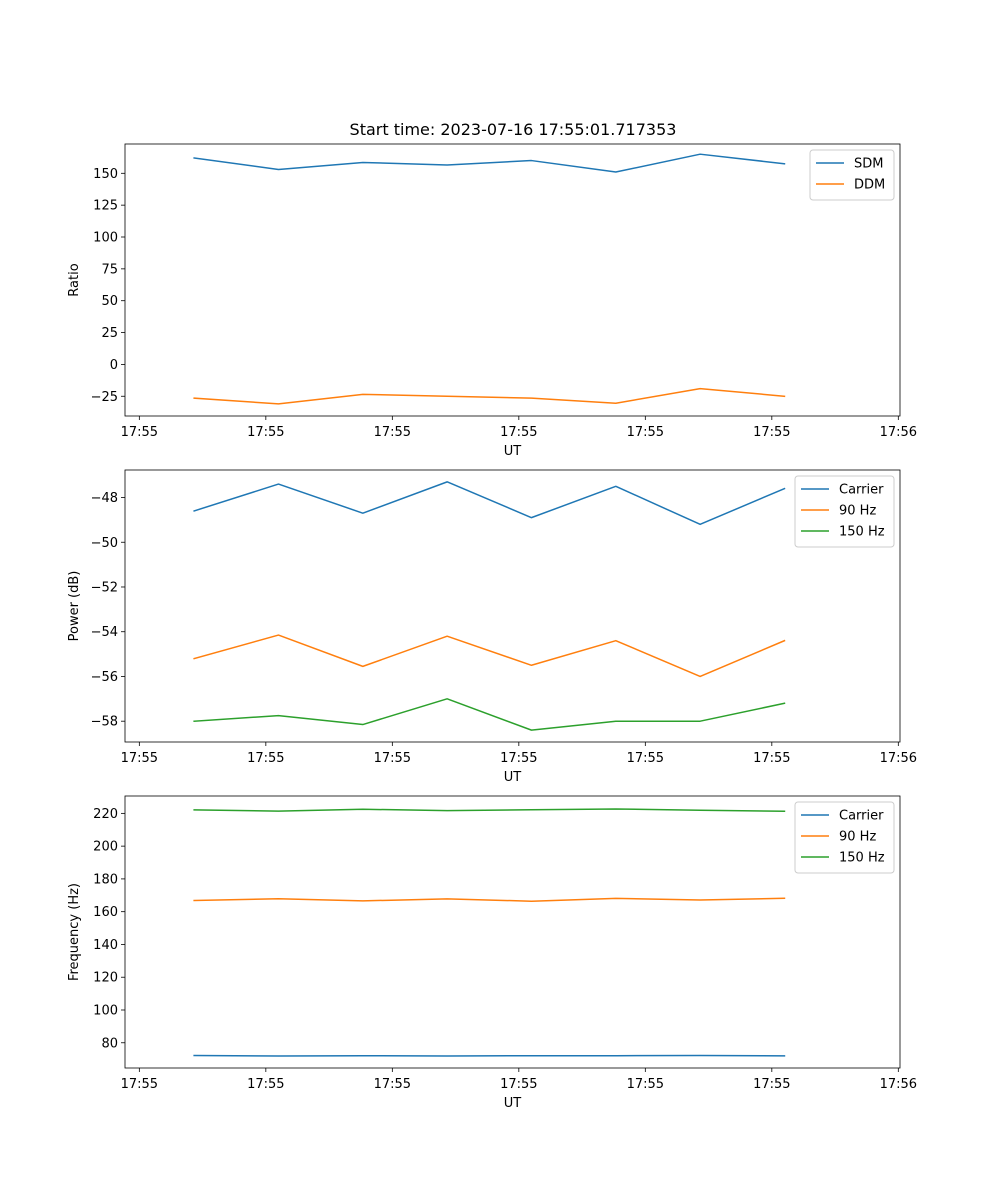  Describe the element at coordinates (869, 185) in the screenshot. I see `legend-entry: DDM` at that location.